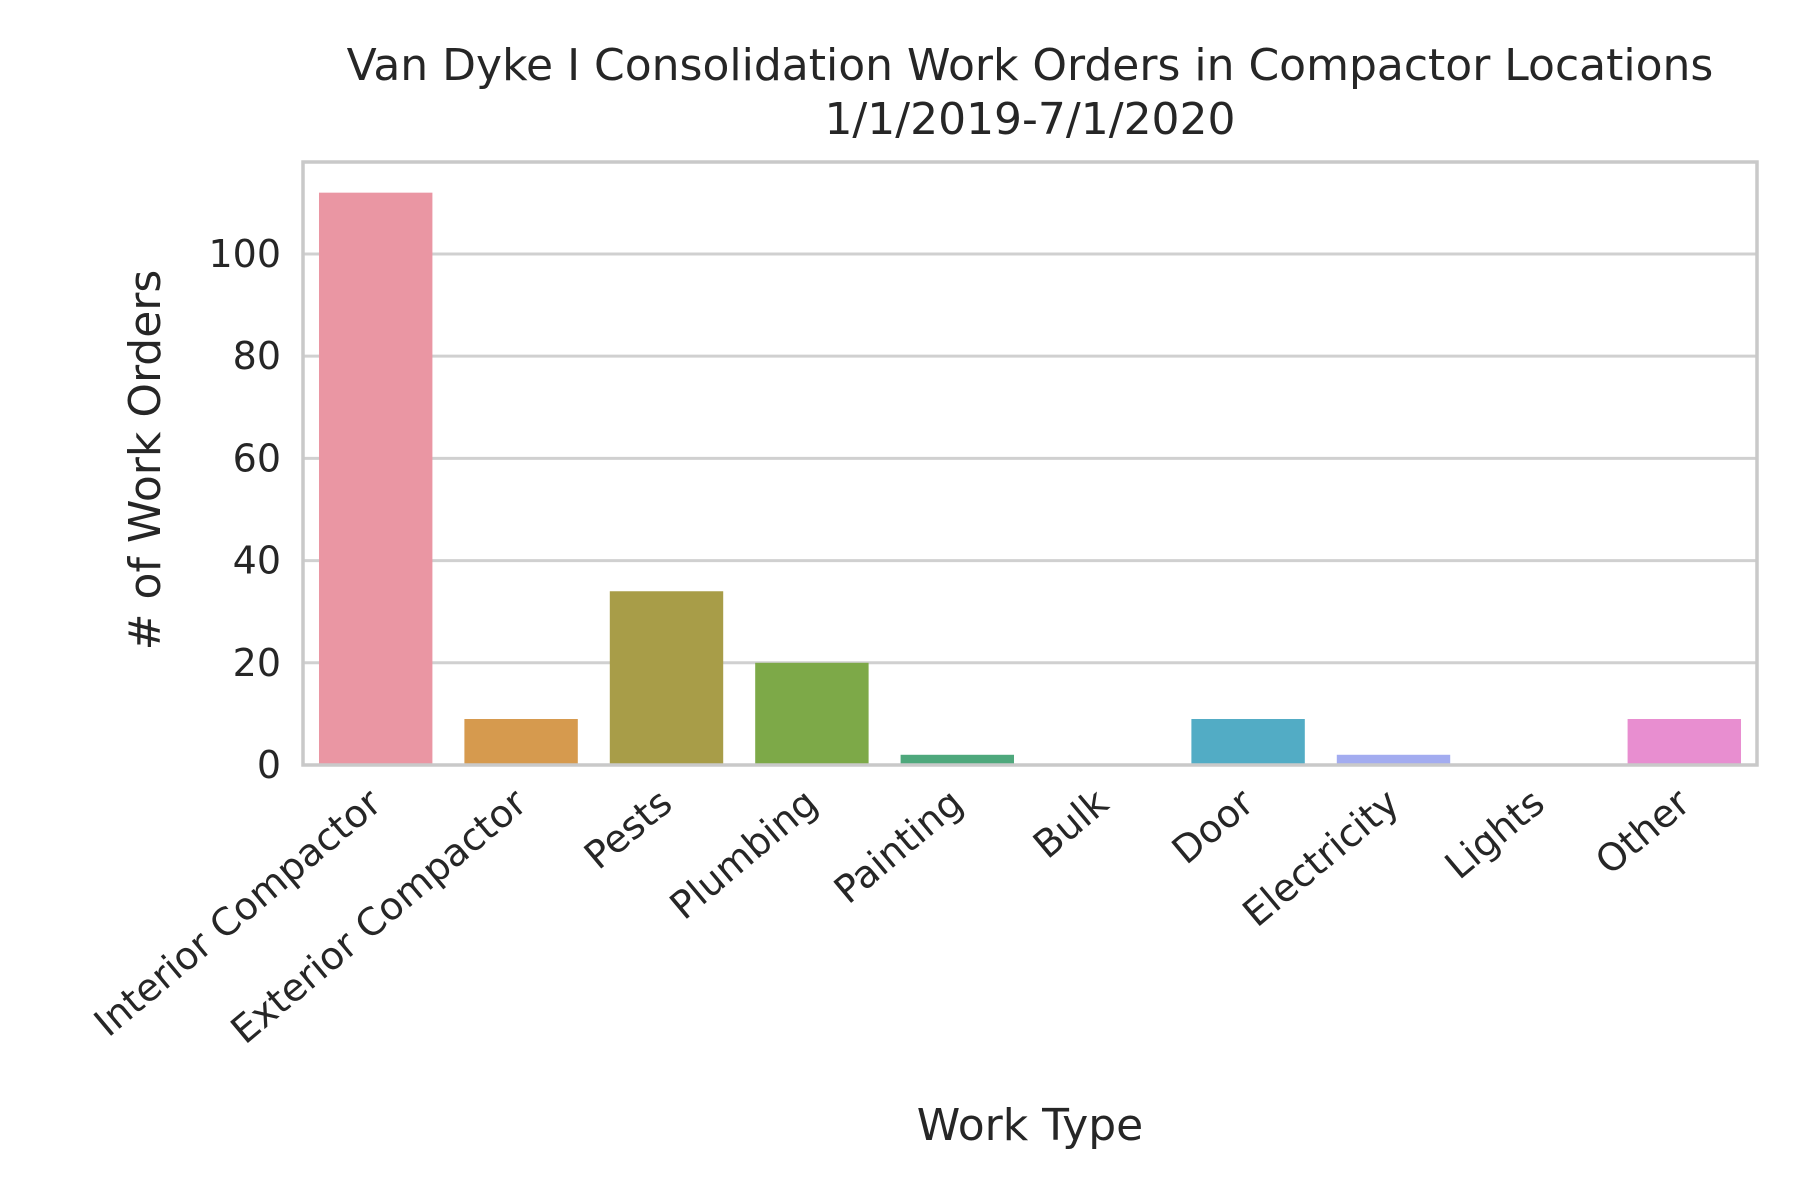 This screenshot has width=1800, height=1200. Describe the element at coordinates (1393, 759) in the screenshot. I see `bar-electricity` at that location.